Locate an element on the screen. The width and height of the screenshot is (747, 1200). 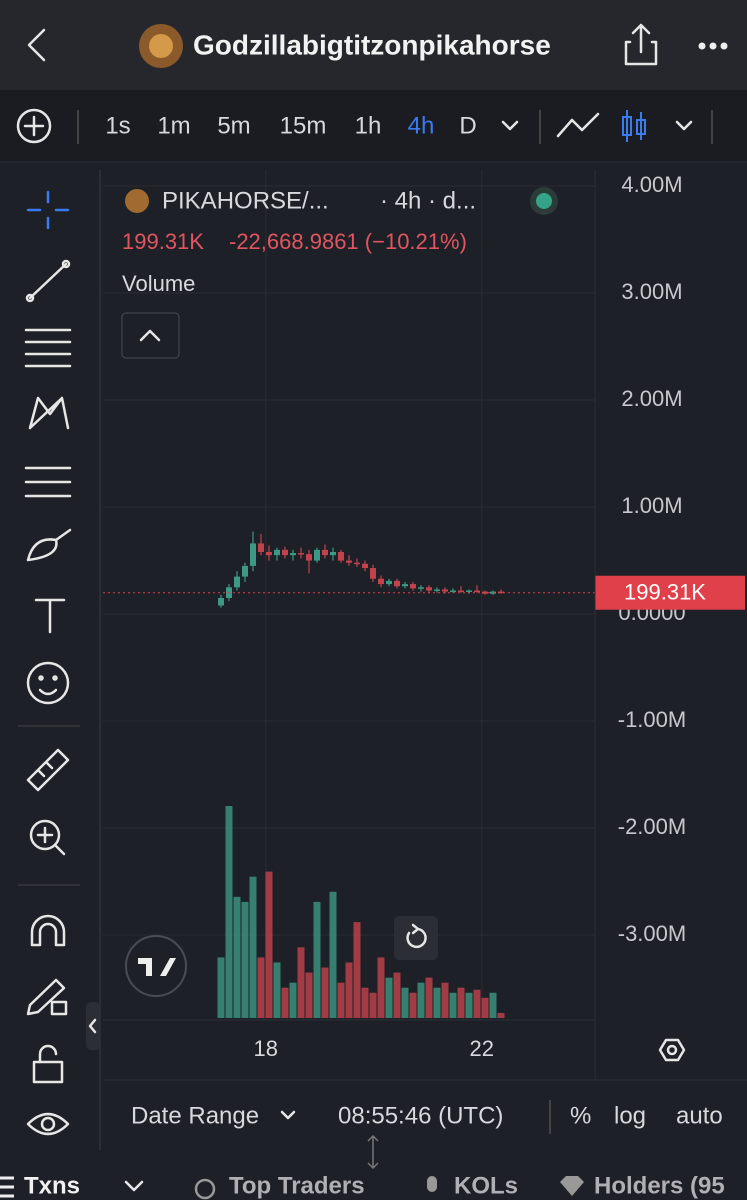
tab: KOLs is located at coordinates (486, 1185).